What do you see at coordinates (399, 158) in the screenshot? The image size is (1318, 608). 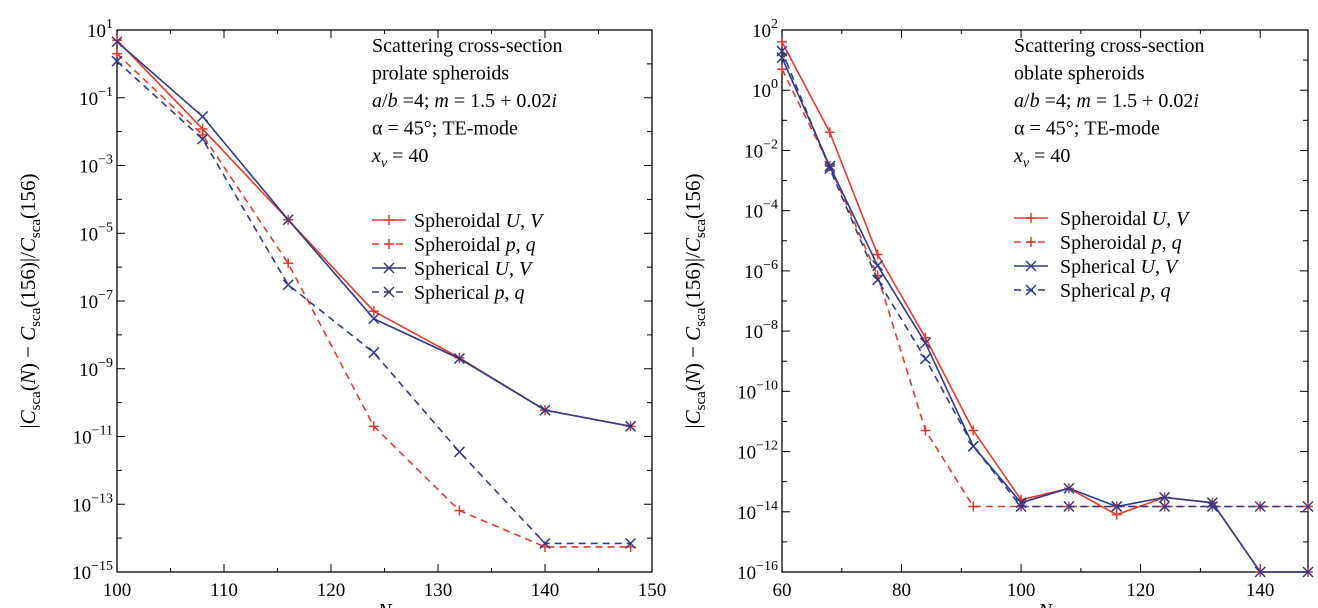 I see `annotation-line: xv = 40` at bounding box center [399, 158].